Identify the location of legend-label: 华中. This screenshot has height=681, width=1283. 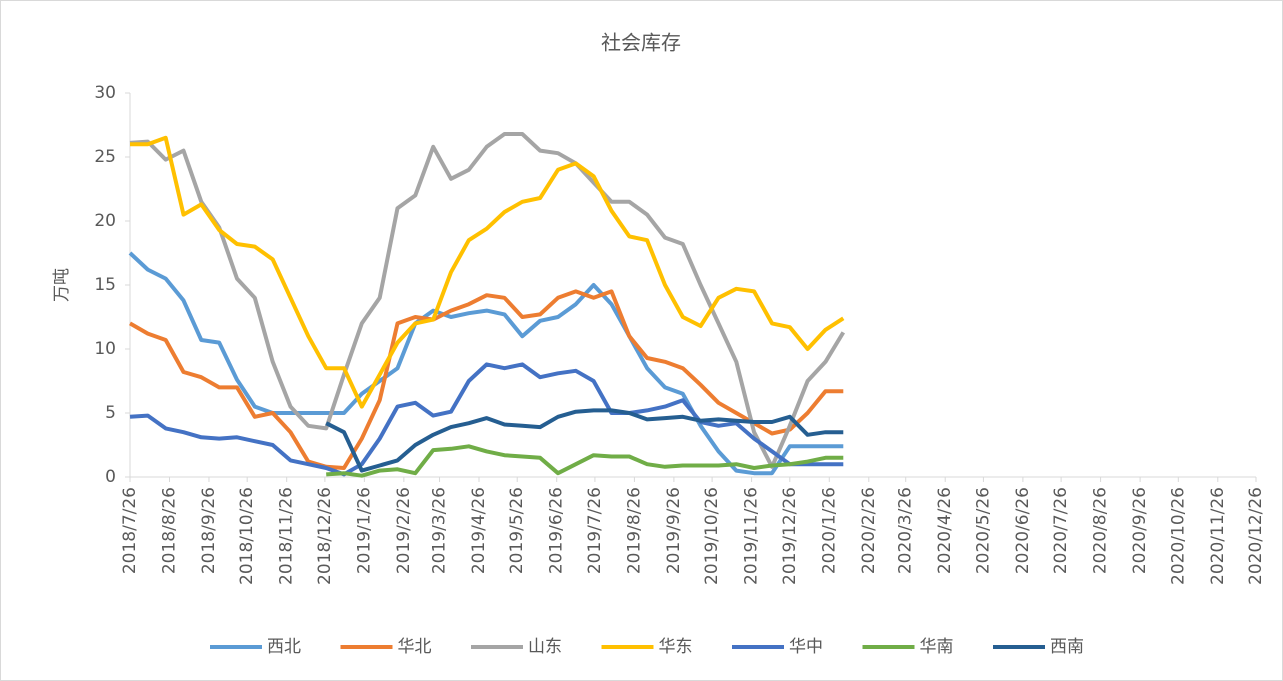
(806, 647).